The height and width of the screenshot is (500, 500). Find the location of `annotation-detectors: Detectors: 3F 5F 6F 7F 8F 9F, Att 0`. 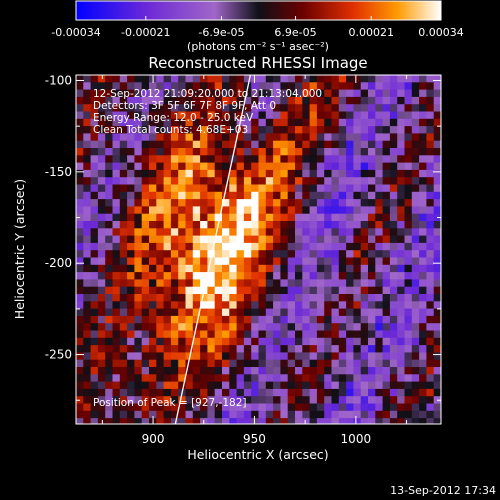

annotation-detectors: Detectors: 3F 5F 6F 7F 8F 9F, Att 0 is located at coordinates (184, 106).